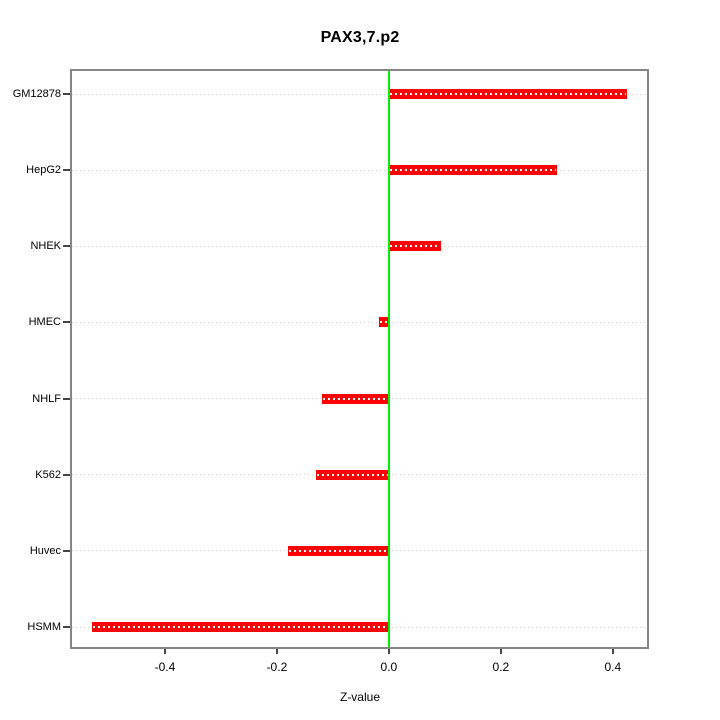 Image resolution: width=720 pixels, height=720 pixels. What do you see at coordinates (389, 667) in the screenshot?
I see `x-tick-label-0.0: 0.0` at bounding box center [389, 667].